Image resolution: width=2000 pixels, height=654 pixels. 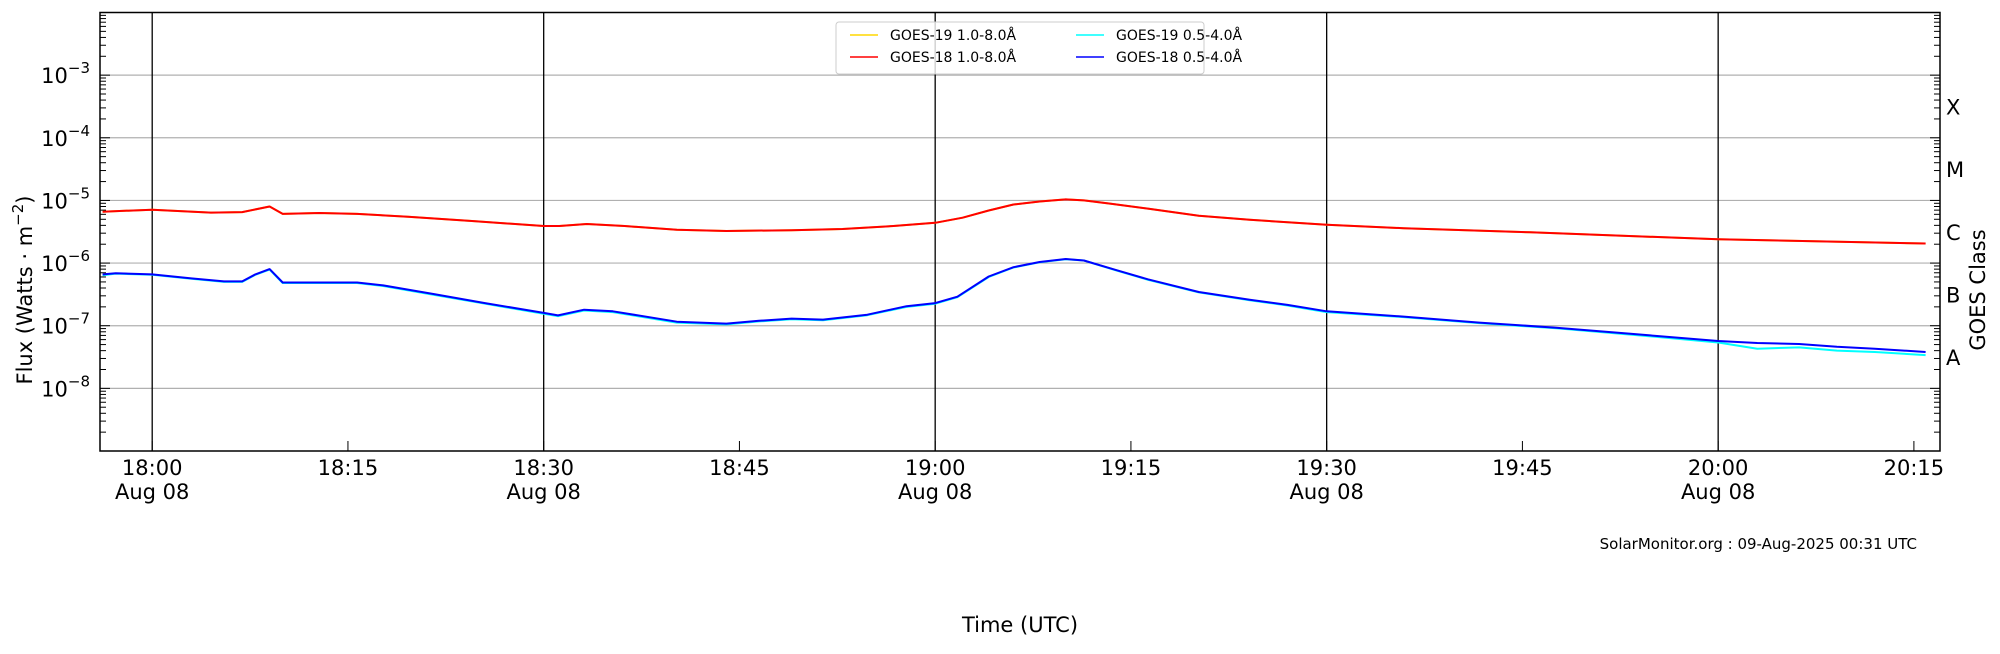 I want to click on x-tick-time: 18:45, so click(x=739, y=468).